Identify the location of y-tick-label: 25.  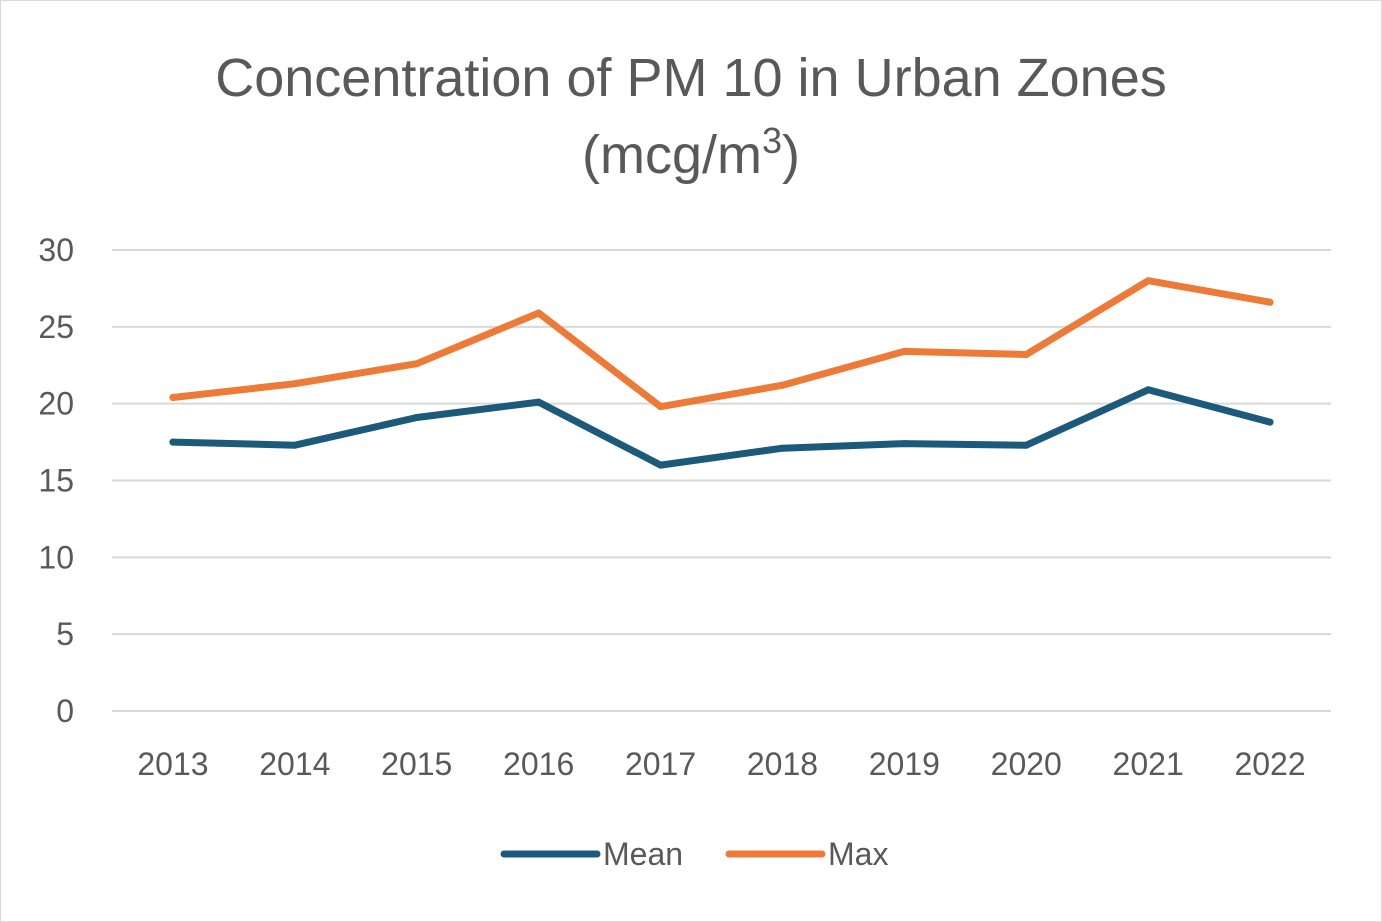
(56, 327).